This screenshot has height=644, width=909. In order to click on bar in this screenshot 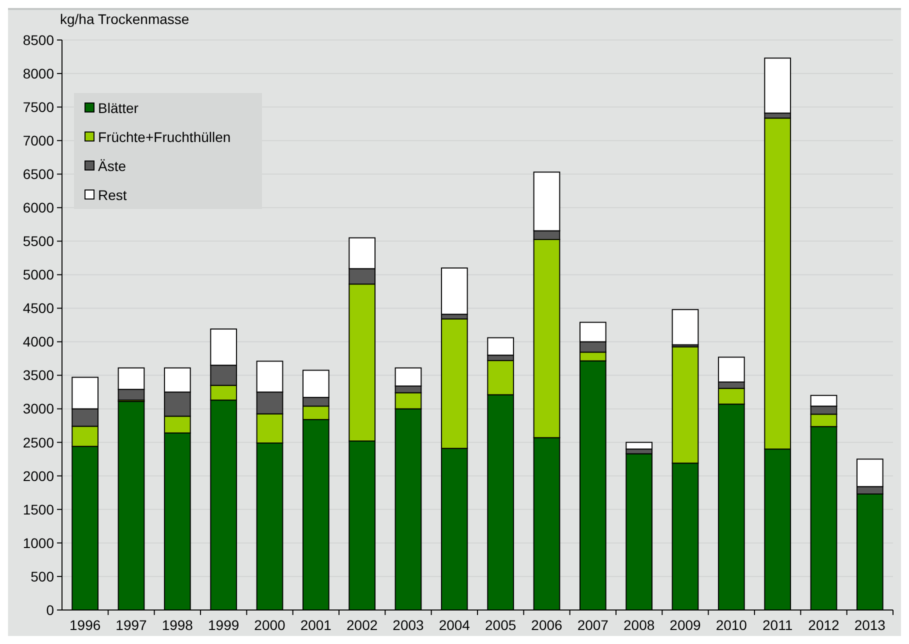, I will do `click(685, 327)`.